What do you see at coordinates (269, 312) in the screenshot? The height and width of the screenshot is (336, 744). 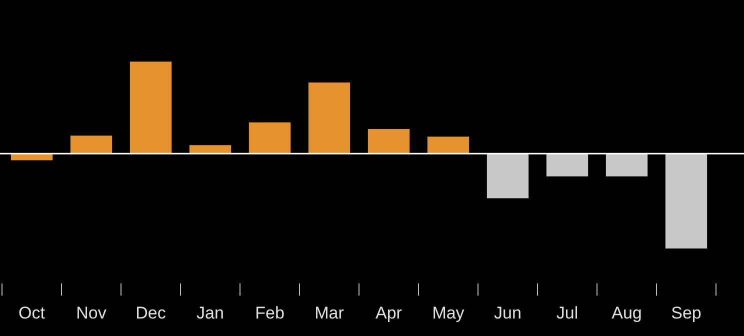 I see `x-tick-label: Feb` at bounding box center [269, 312].